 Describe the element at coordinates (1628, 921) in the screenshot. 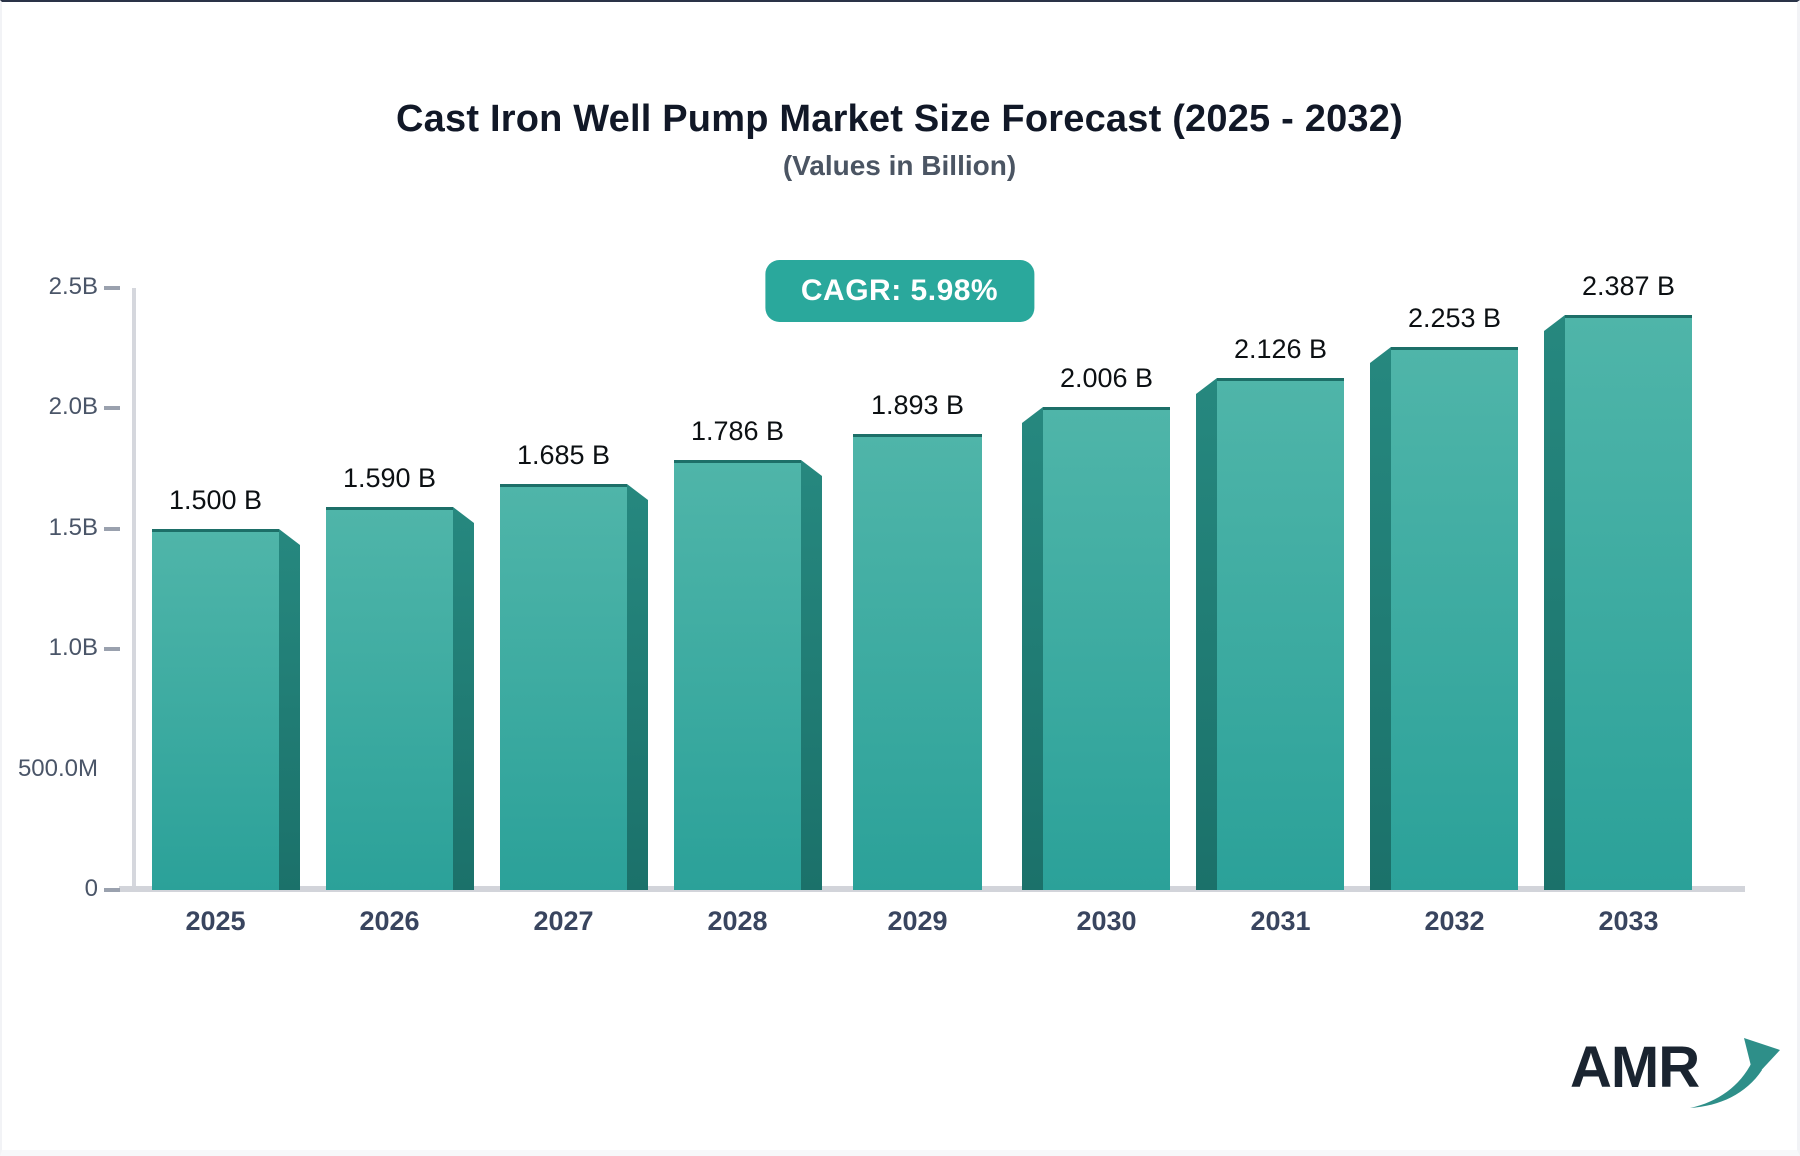

I see `x-tick-label: 2033` at that location.